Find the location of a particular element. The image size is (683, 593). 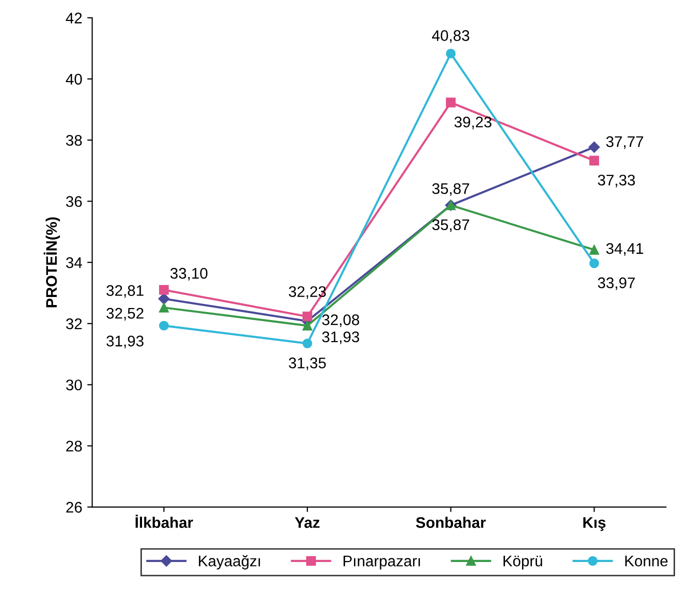

data-label: 32,81 is located at coordinates (125, 291).